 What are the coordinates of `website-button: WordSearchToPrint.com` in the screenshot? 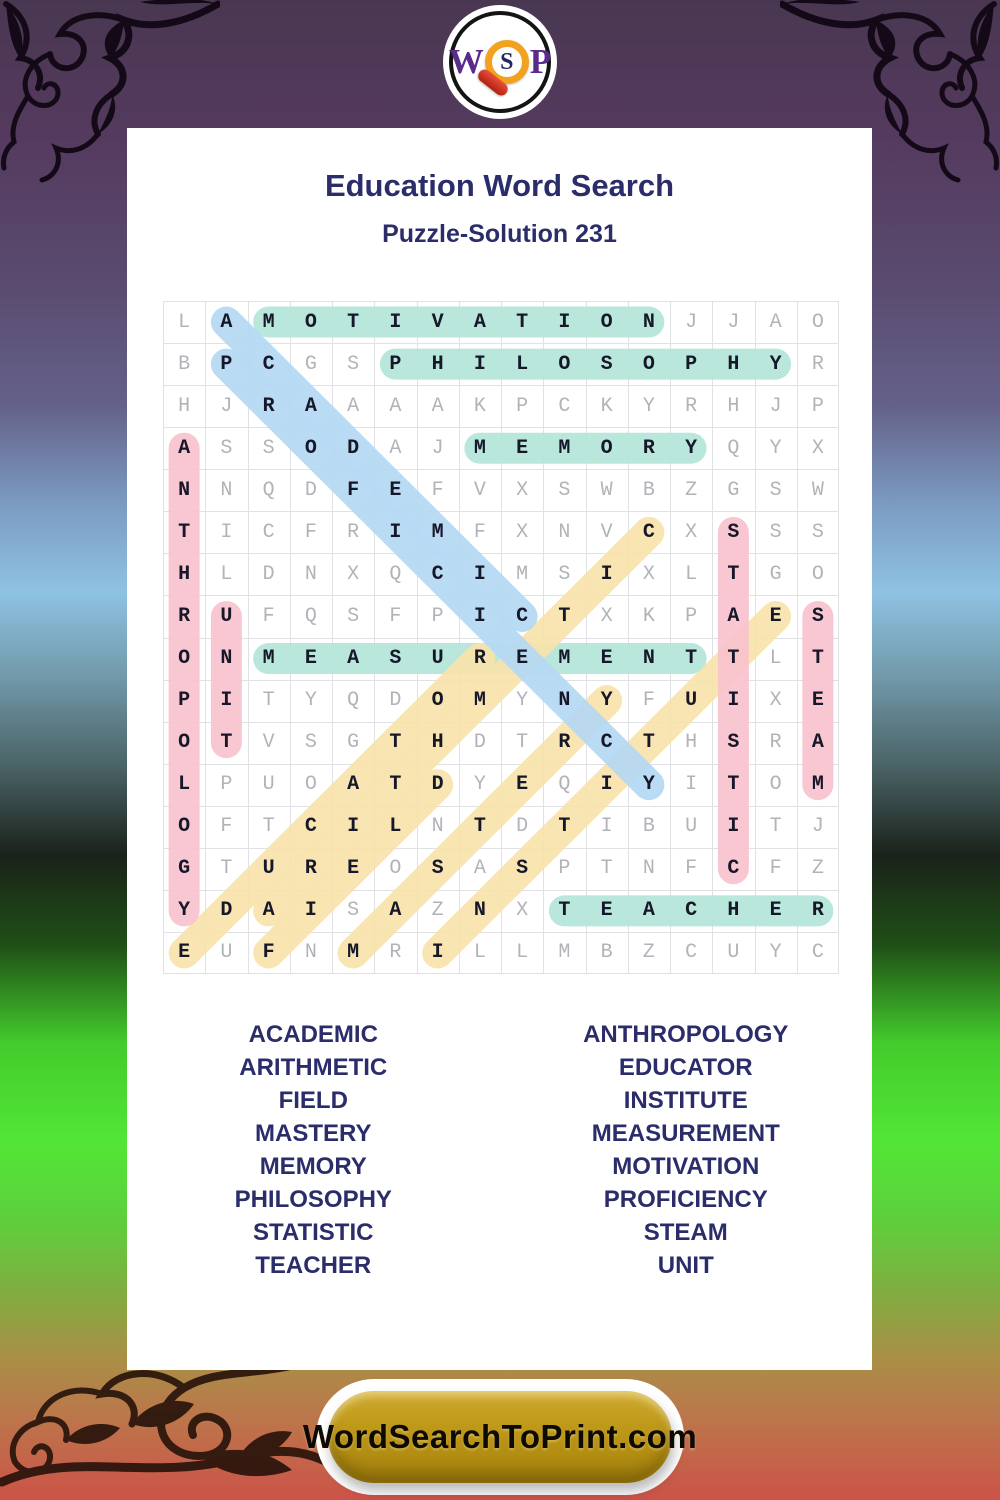 It's located at (500, 1437).